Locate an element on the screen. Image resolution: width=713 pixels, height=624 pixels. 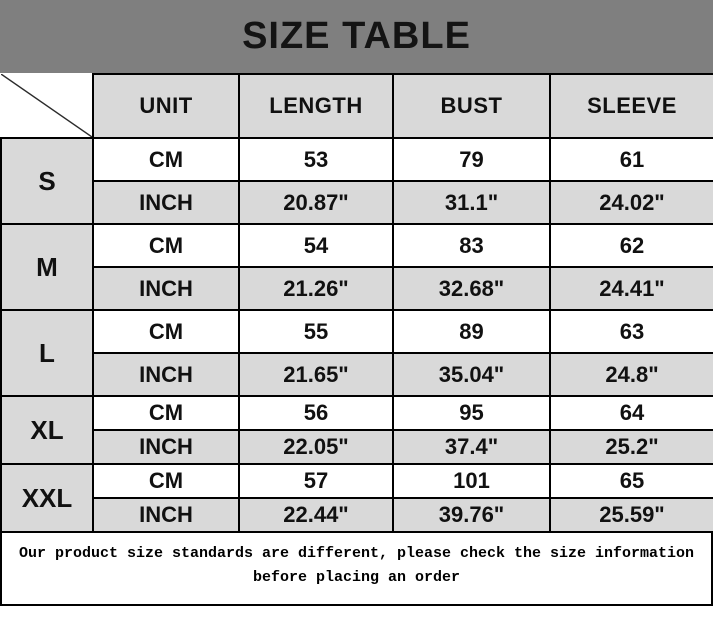
size-label-s: S is located at coordinates (47, 181).